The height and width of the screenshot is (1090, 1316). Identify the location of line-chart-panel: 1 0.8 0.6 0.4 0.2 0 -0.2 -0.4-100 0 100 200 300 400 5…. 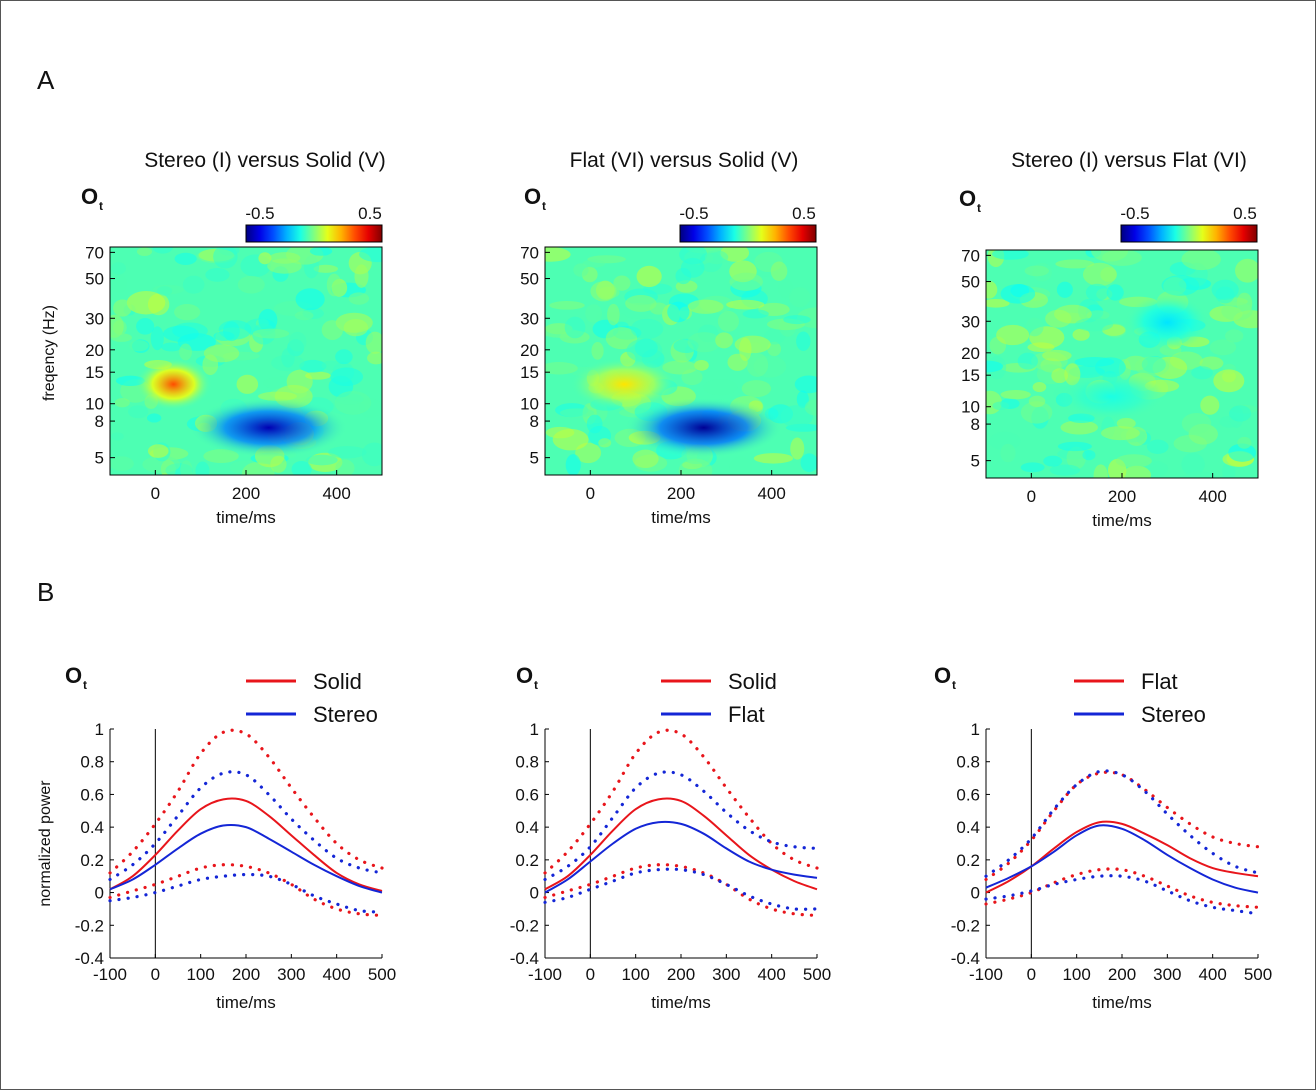
(670, 840).